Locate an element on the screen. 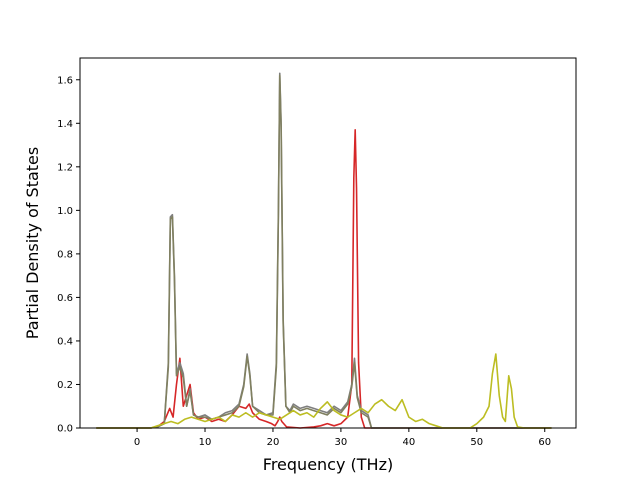  x-tick-label: 10 is located at coordinates (205, 442).